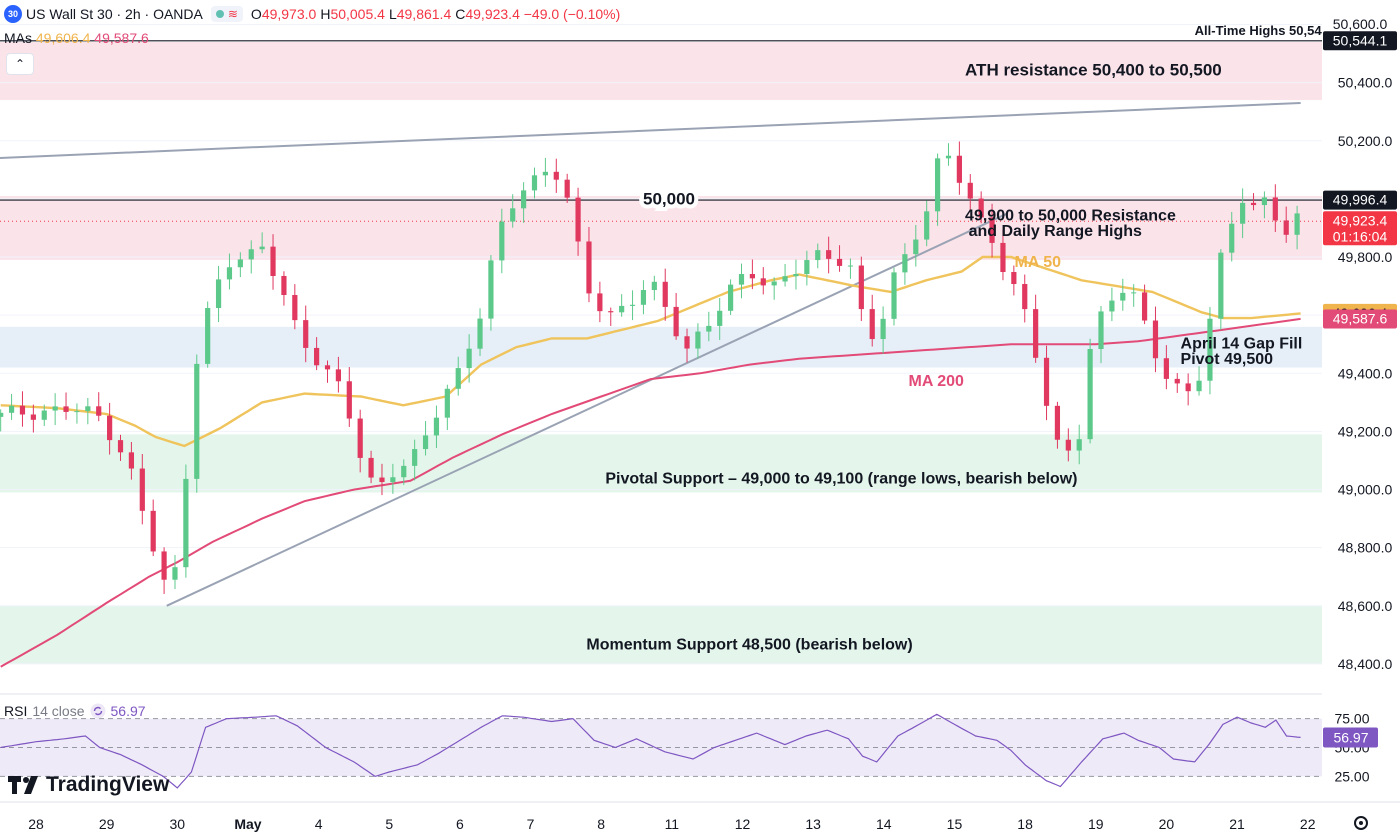 The width and height of the screenshot is (1400, 836). Describe the element at coordinates (98, 711) in the screenshot. I see `refresh-icon` at that location.